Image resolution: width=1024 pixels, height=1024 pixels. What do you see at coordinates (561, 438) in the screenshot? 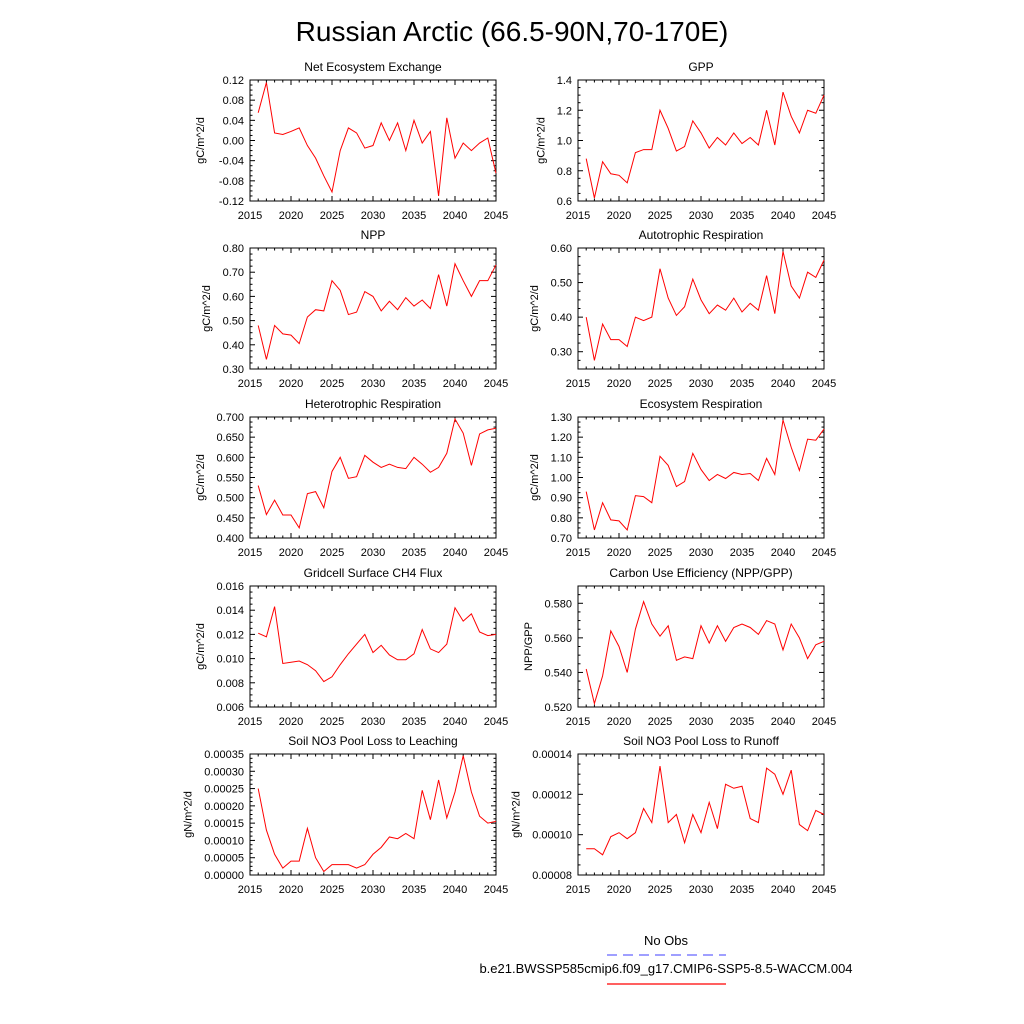
I see `y-tick-label: 1.20` at bounding box center [561, 438].